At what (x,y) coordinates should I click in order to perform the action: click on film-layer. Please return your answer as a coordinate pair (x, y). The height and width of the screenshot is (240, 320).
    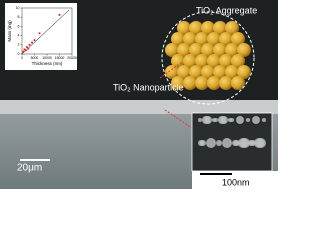
    Looking at the image, I should click on (139, 107).